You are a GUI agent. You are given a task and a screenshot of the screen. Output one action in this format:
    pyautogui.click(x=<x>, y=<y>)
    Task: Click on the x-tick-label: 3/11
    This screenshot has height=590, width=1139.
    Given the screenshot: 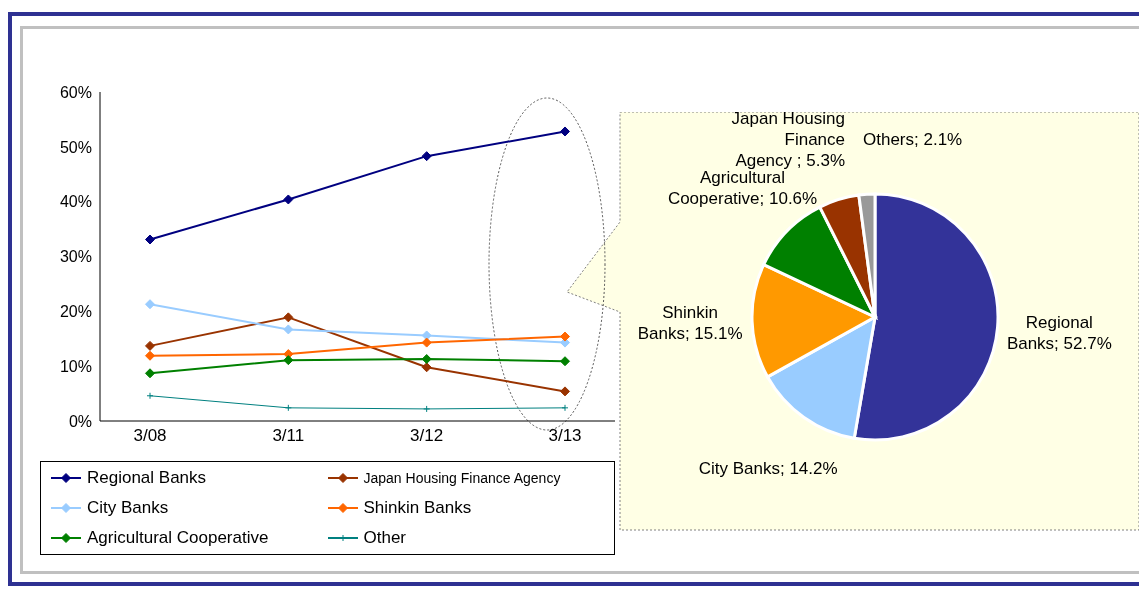 What is the action you would take?
    pyautogui.click(x=288, y=436)
    